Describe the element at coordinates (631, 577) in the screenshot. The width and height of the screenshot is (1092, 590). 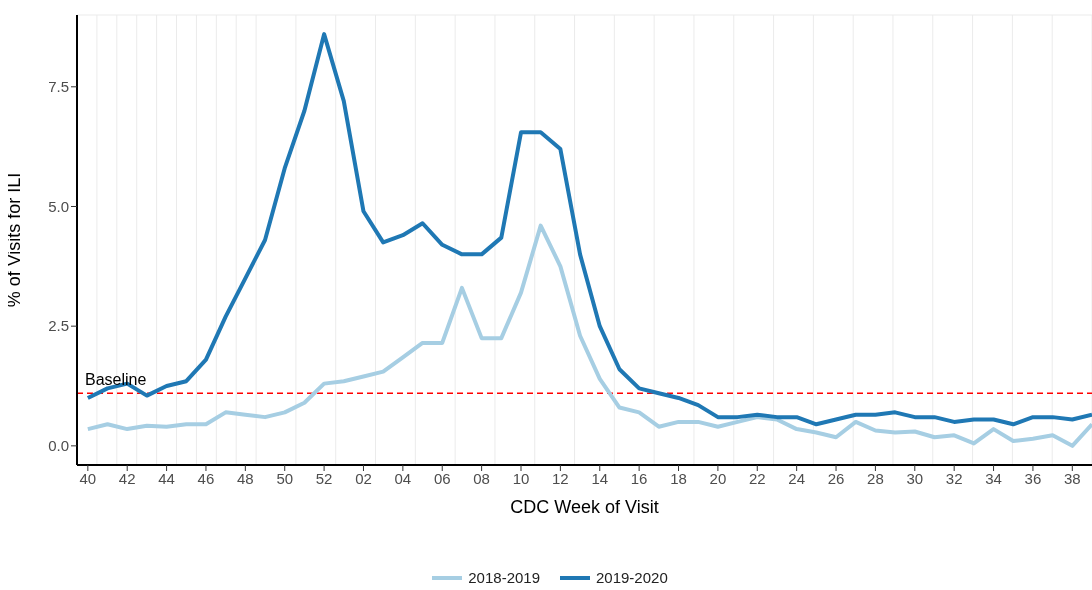
I see `legend-label: 2019-2020` at that location.